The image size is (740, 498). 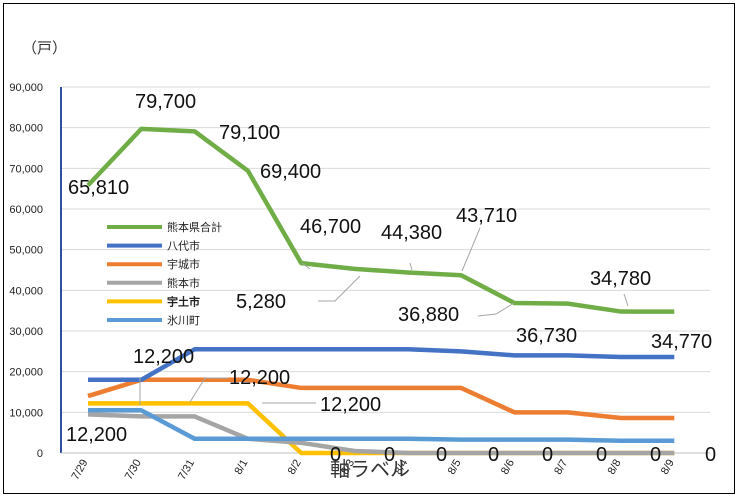 I want to click on data-label: 43,710, so click(x=486, y=216).